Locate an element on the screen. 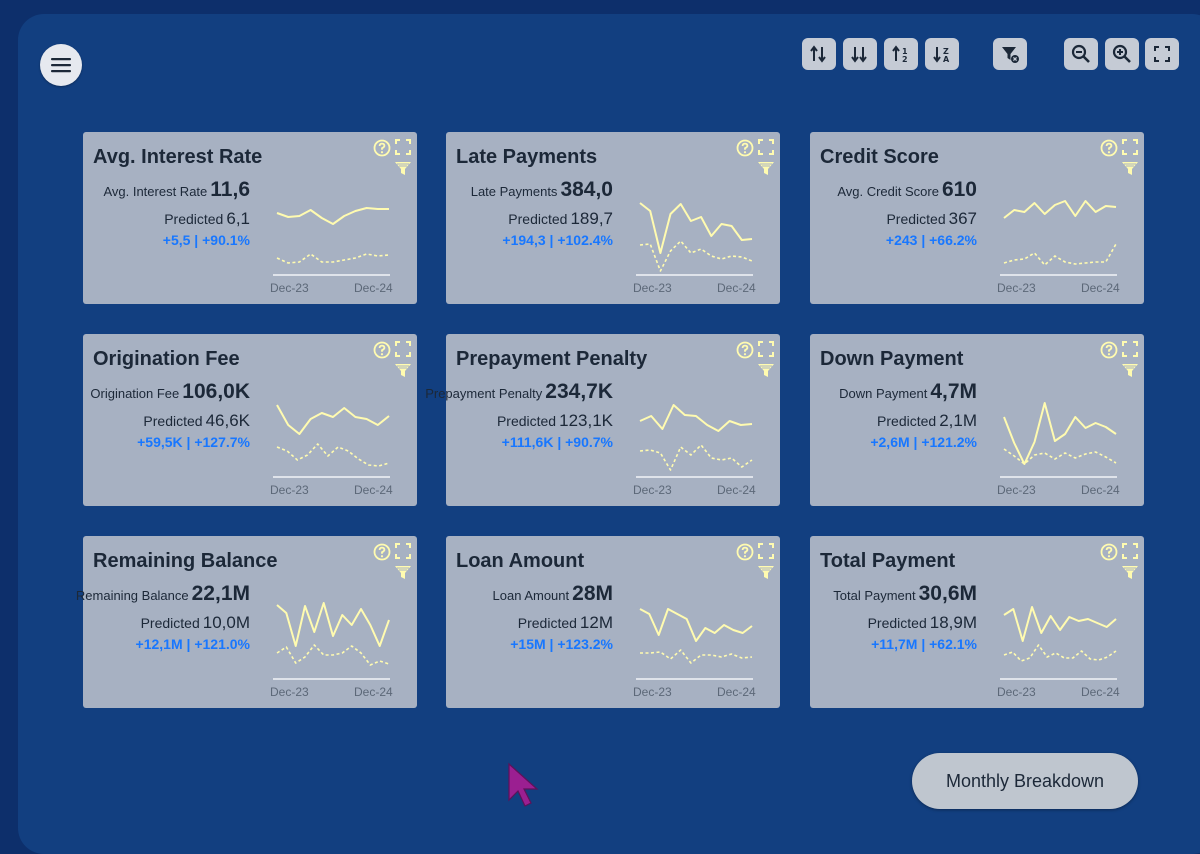 The height and width of the screenshot is (854, 1200). delta-text: +5,5 | +90.1% is located at coordinates (206, 240).